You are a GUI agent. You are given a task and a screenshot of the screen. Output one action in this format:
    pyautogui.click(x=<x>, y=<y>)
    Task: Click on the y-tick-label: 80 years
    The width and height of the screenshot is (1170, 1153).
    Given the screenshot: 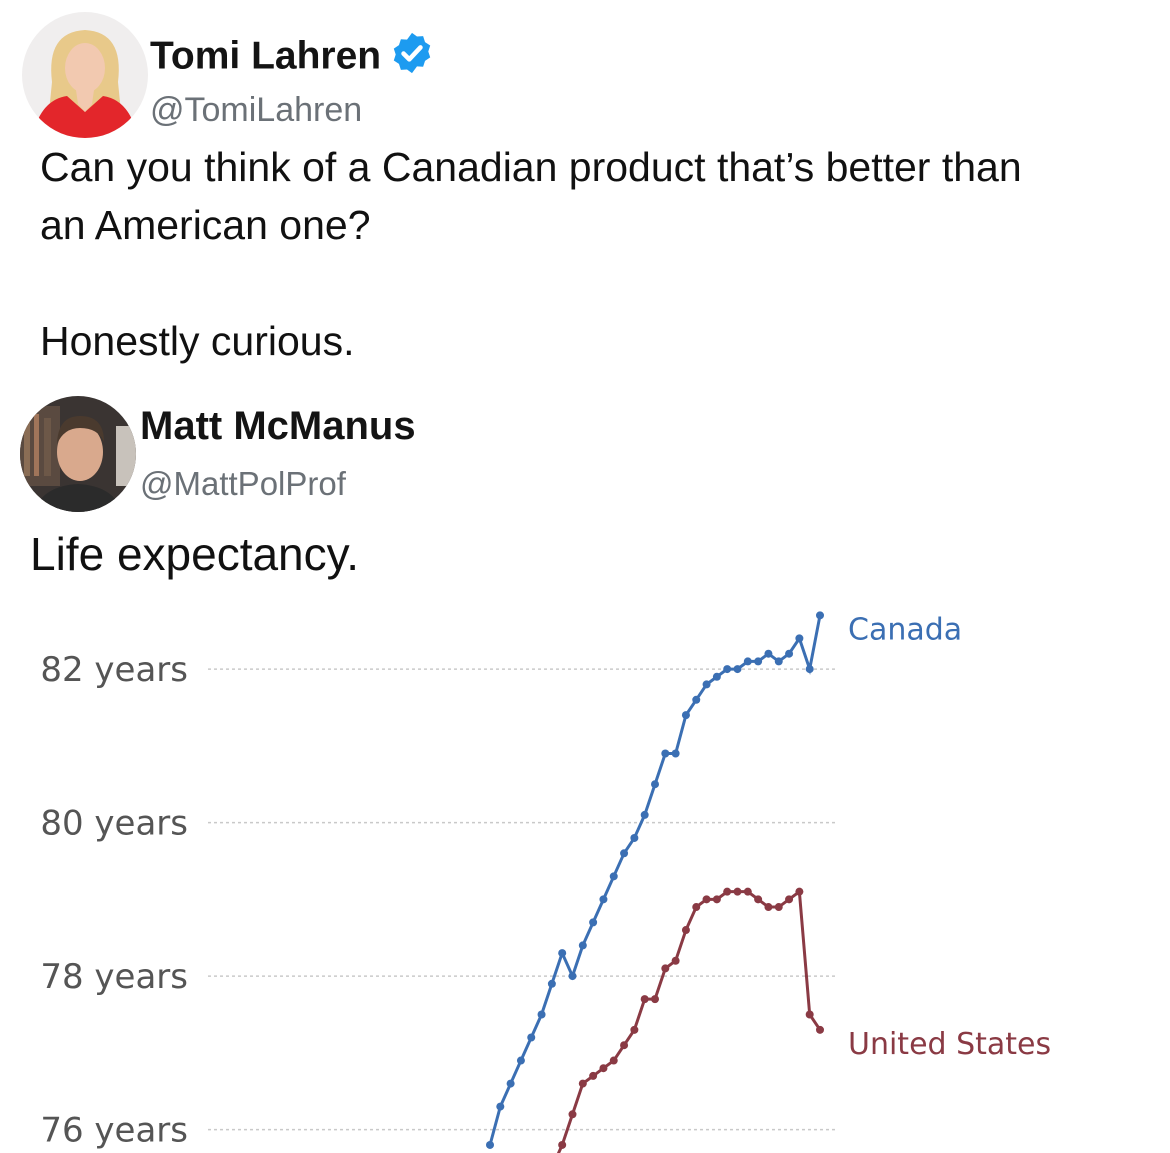 What is the action you would take?
    pyautogui.click(x=114, y=824)
    